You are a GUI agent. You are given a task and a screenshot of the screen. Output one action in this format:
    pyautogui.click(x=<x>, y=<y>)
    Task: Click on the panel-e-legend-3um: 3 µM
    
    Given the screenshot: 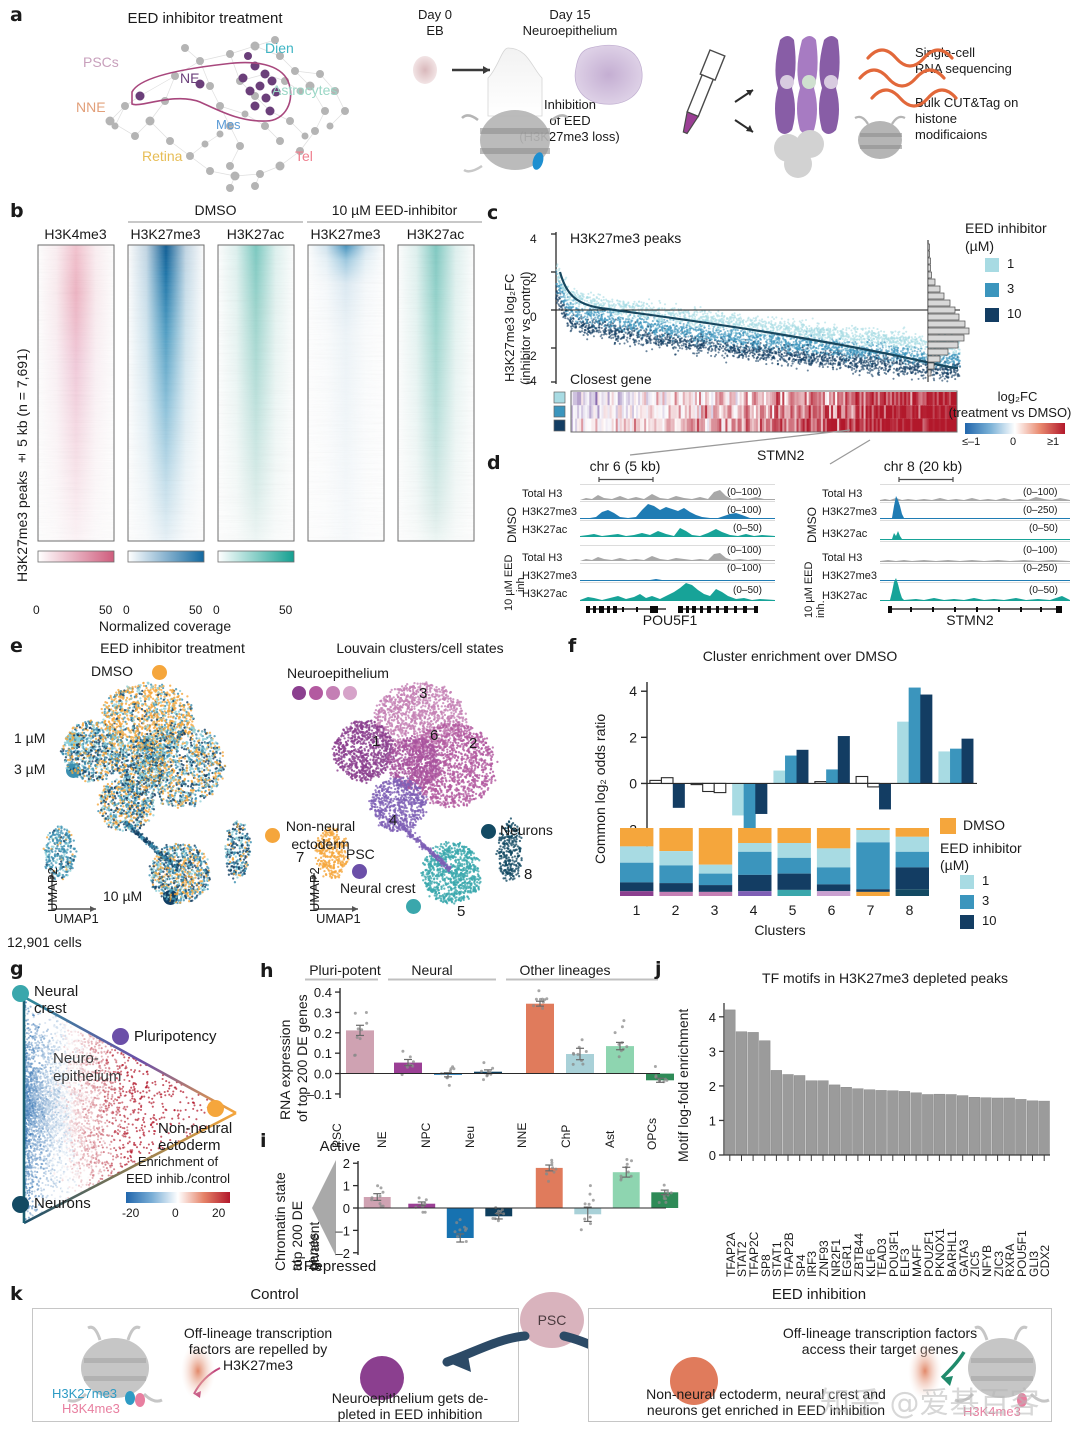 What is the action you would take?
    pyautogui.click(x=29, y=769)
    